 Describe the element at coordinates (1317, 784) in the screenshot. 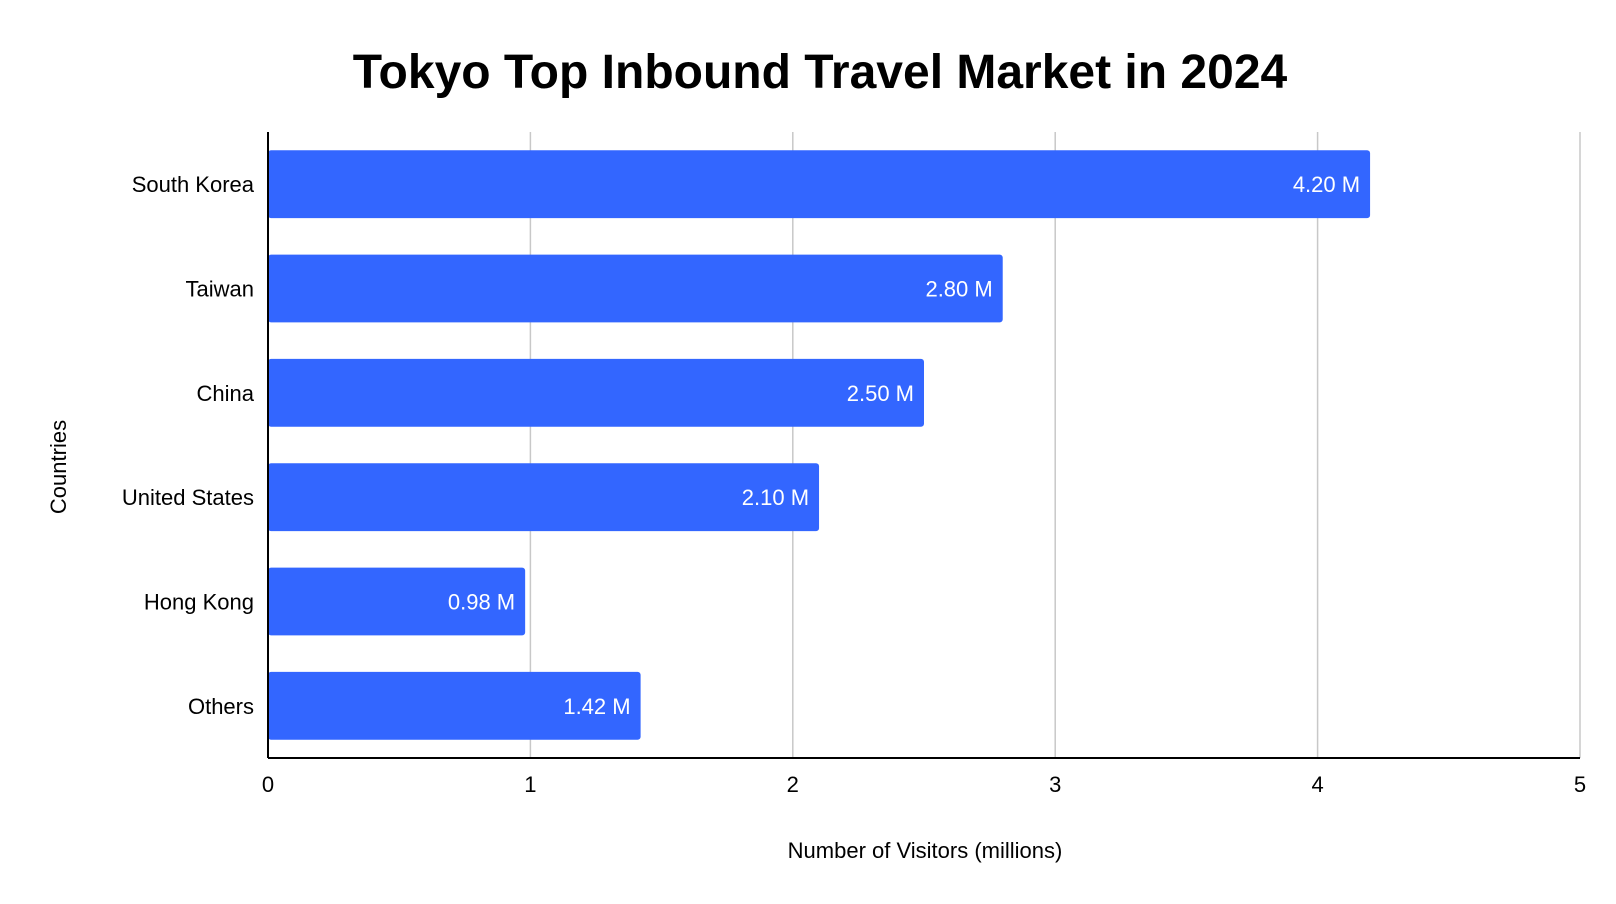

I see `x-tick-label: 4` at that location.